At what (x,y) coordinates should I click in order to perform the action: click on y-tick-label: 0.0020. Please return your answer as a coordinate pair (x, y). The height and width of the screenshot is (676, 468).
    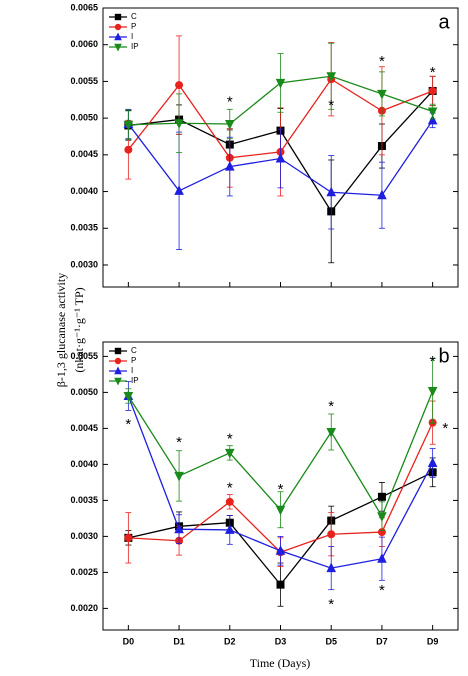
    Looking at the image, I should click on (84, 608).